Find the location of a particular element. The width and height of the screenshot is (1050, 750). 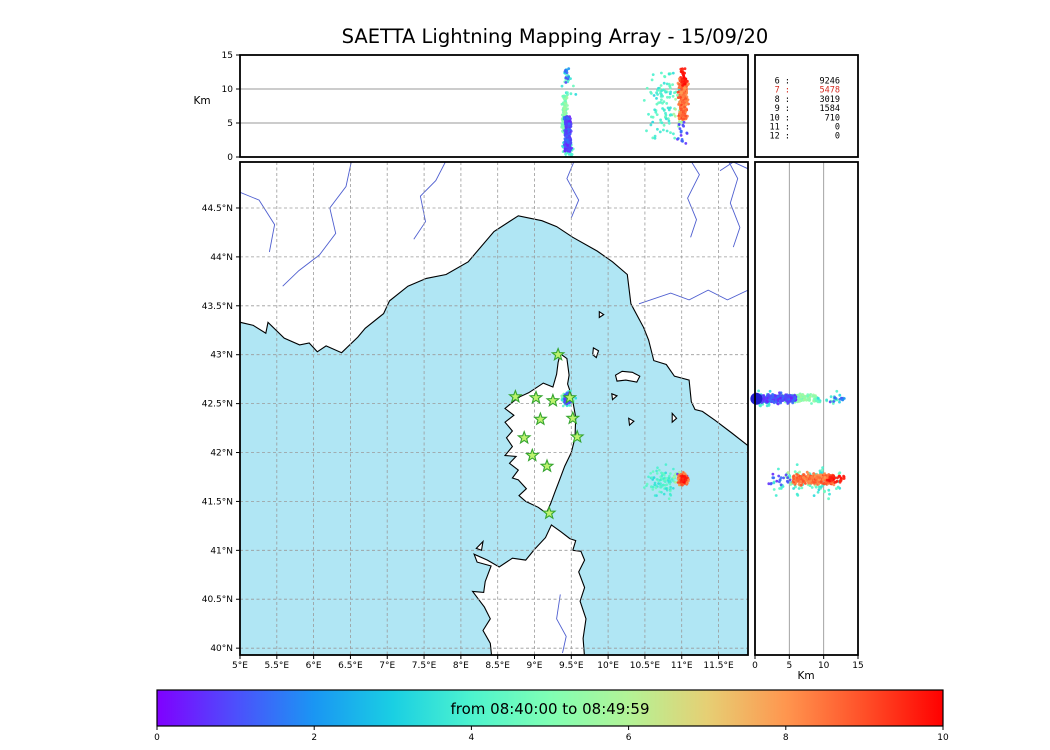

colorbar-tick-label: 2 is located at coordinates (314, 738).